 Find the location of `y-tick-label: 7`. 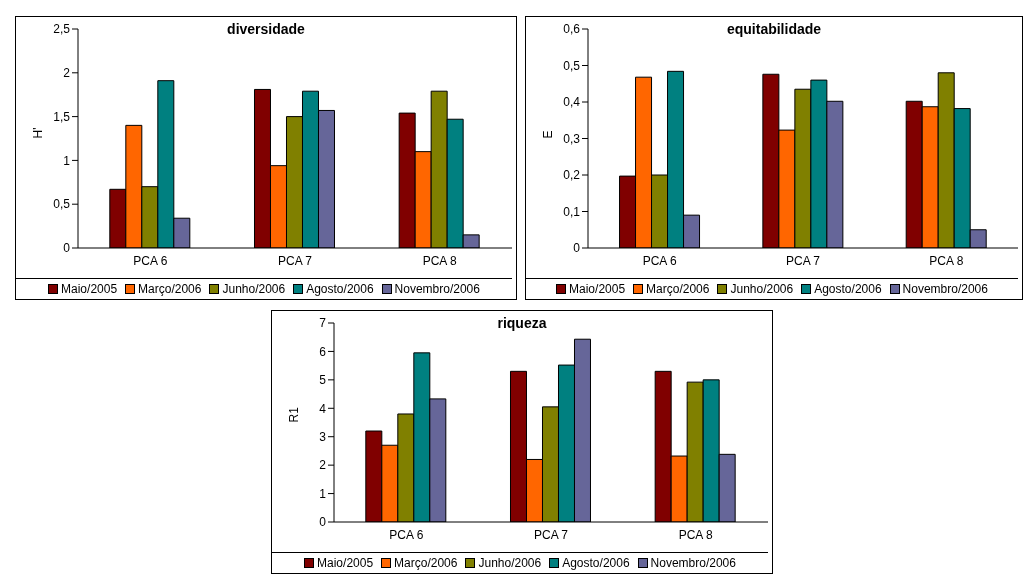

y-tick-label: 7 is located at coordinates (323, 323).